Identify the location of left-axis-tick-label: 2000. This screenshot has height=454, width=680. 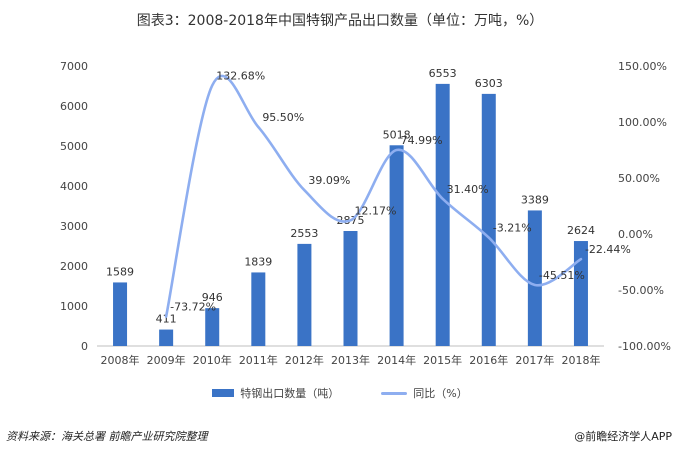
(74, 266).